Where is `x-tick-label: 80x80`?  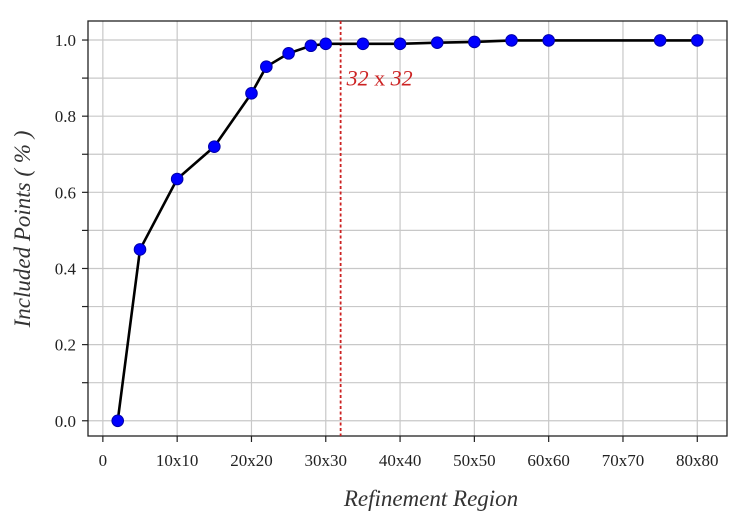
x-tick-label: 80x80 is located at coordinates (697, 460).